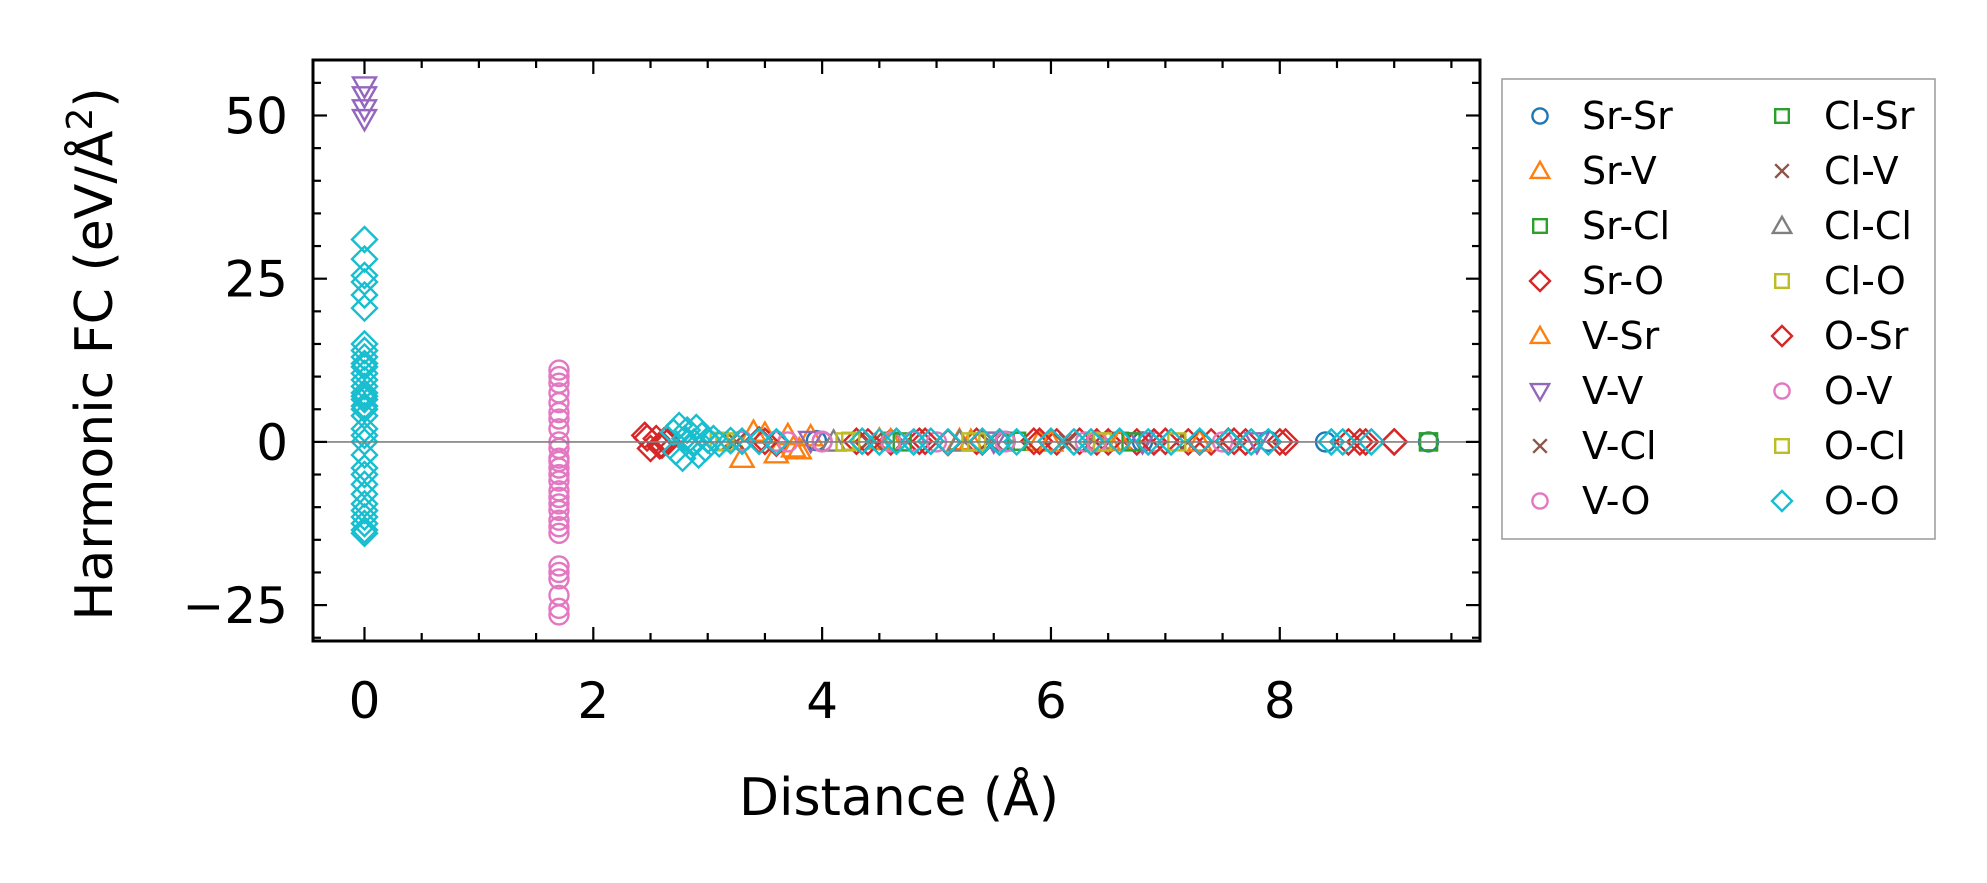 This screenshot has width=1987, height=883. I want to click on legend-label: O-Sr, so click(1866, 336).